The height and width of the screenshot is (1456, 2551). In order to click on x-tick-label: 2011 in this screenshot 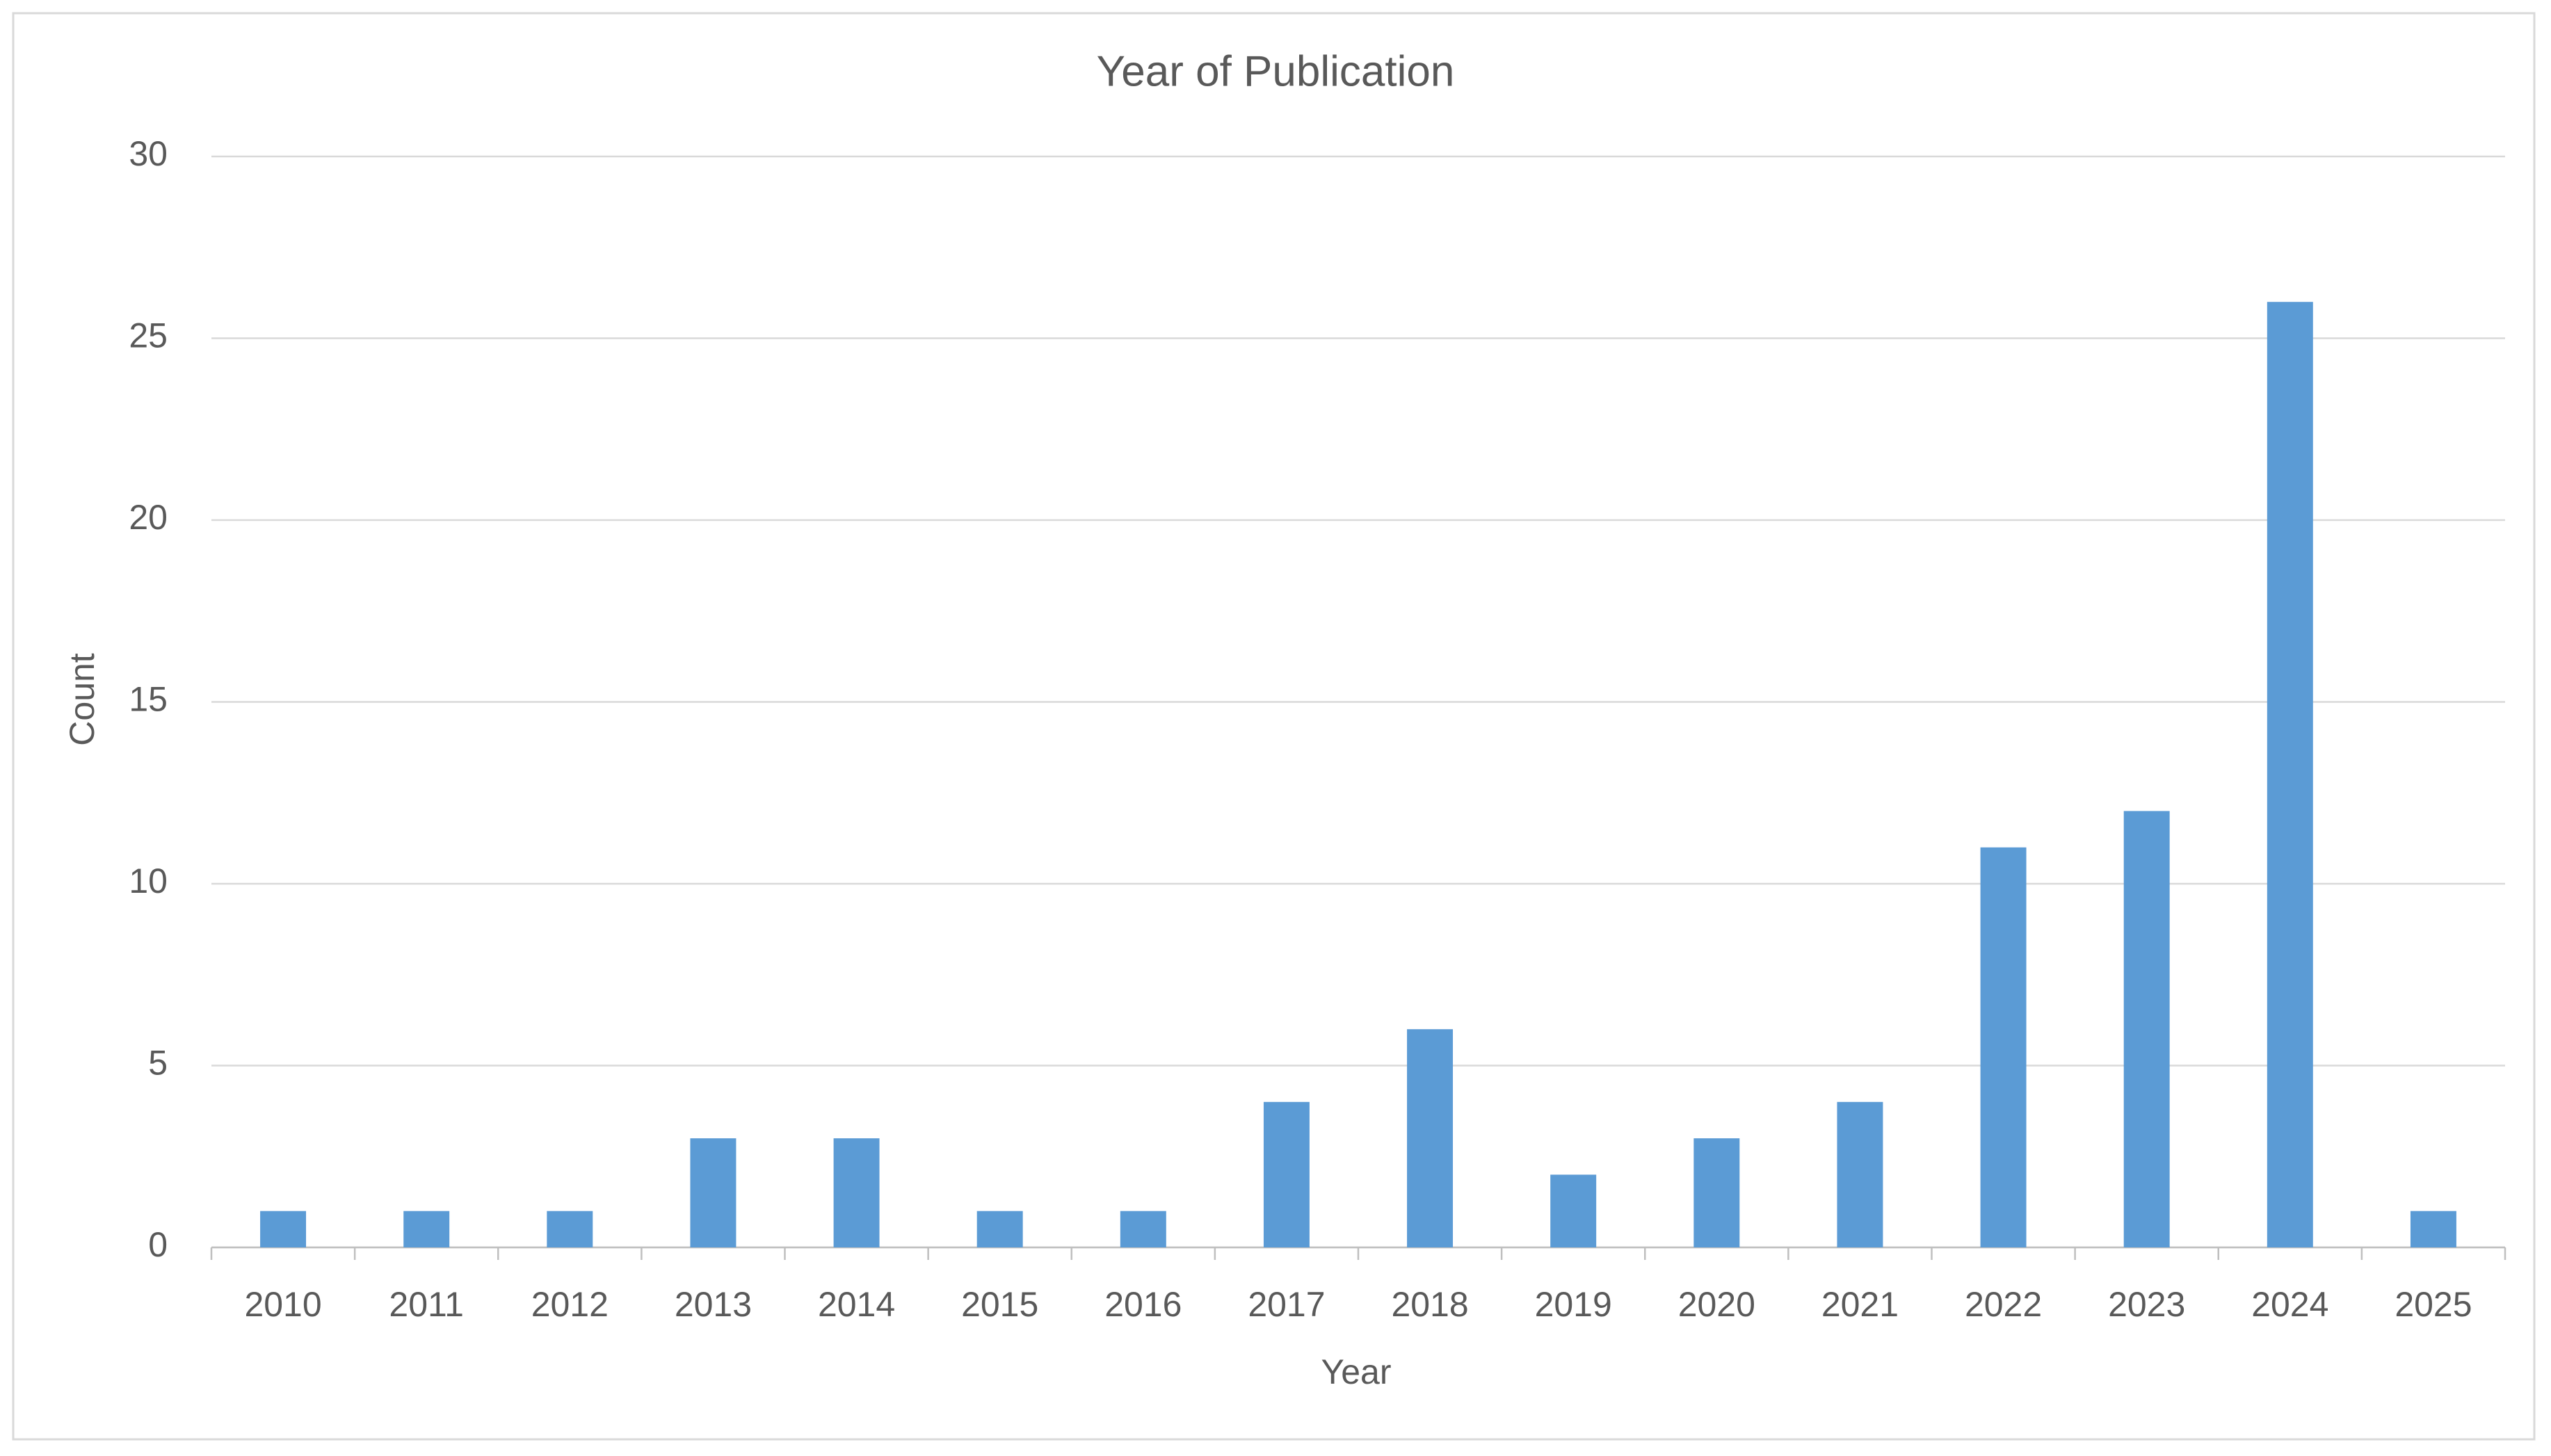, I will do `click(426, 1304)`.